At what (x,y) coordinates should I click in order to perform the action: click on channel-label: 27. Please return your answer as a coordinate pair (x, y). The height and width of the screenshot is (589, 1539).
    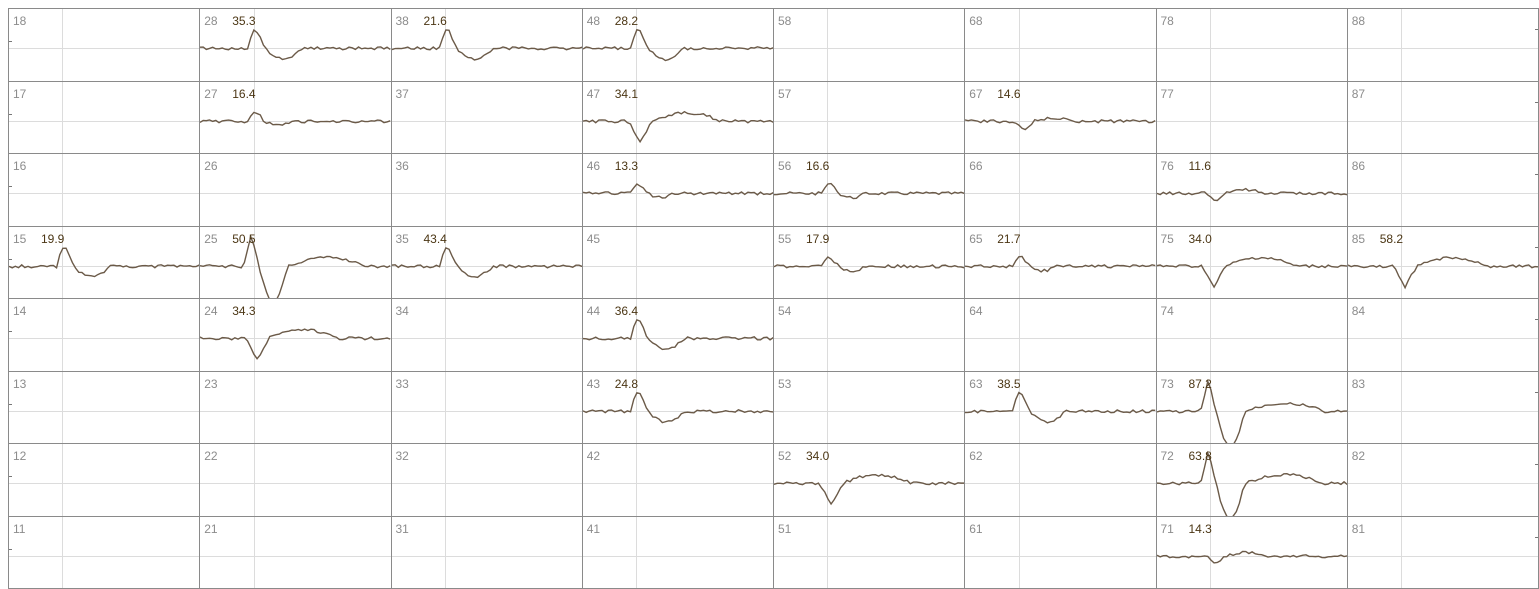
    Looking at the image, I should click on (211, 93).